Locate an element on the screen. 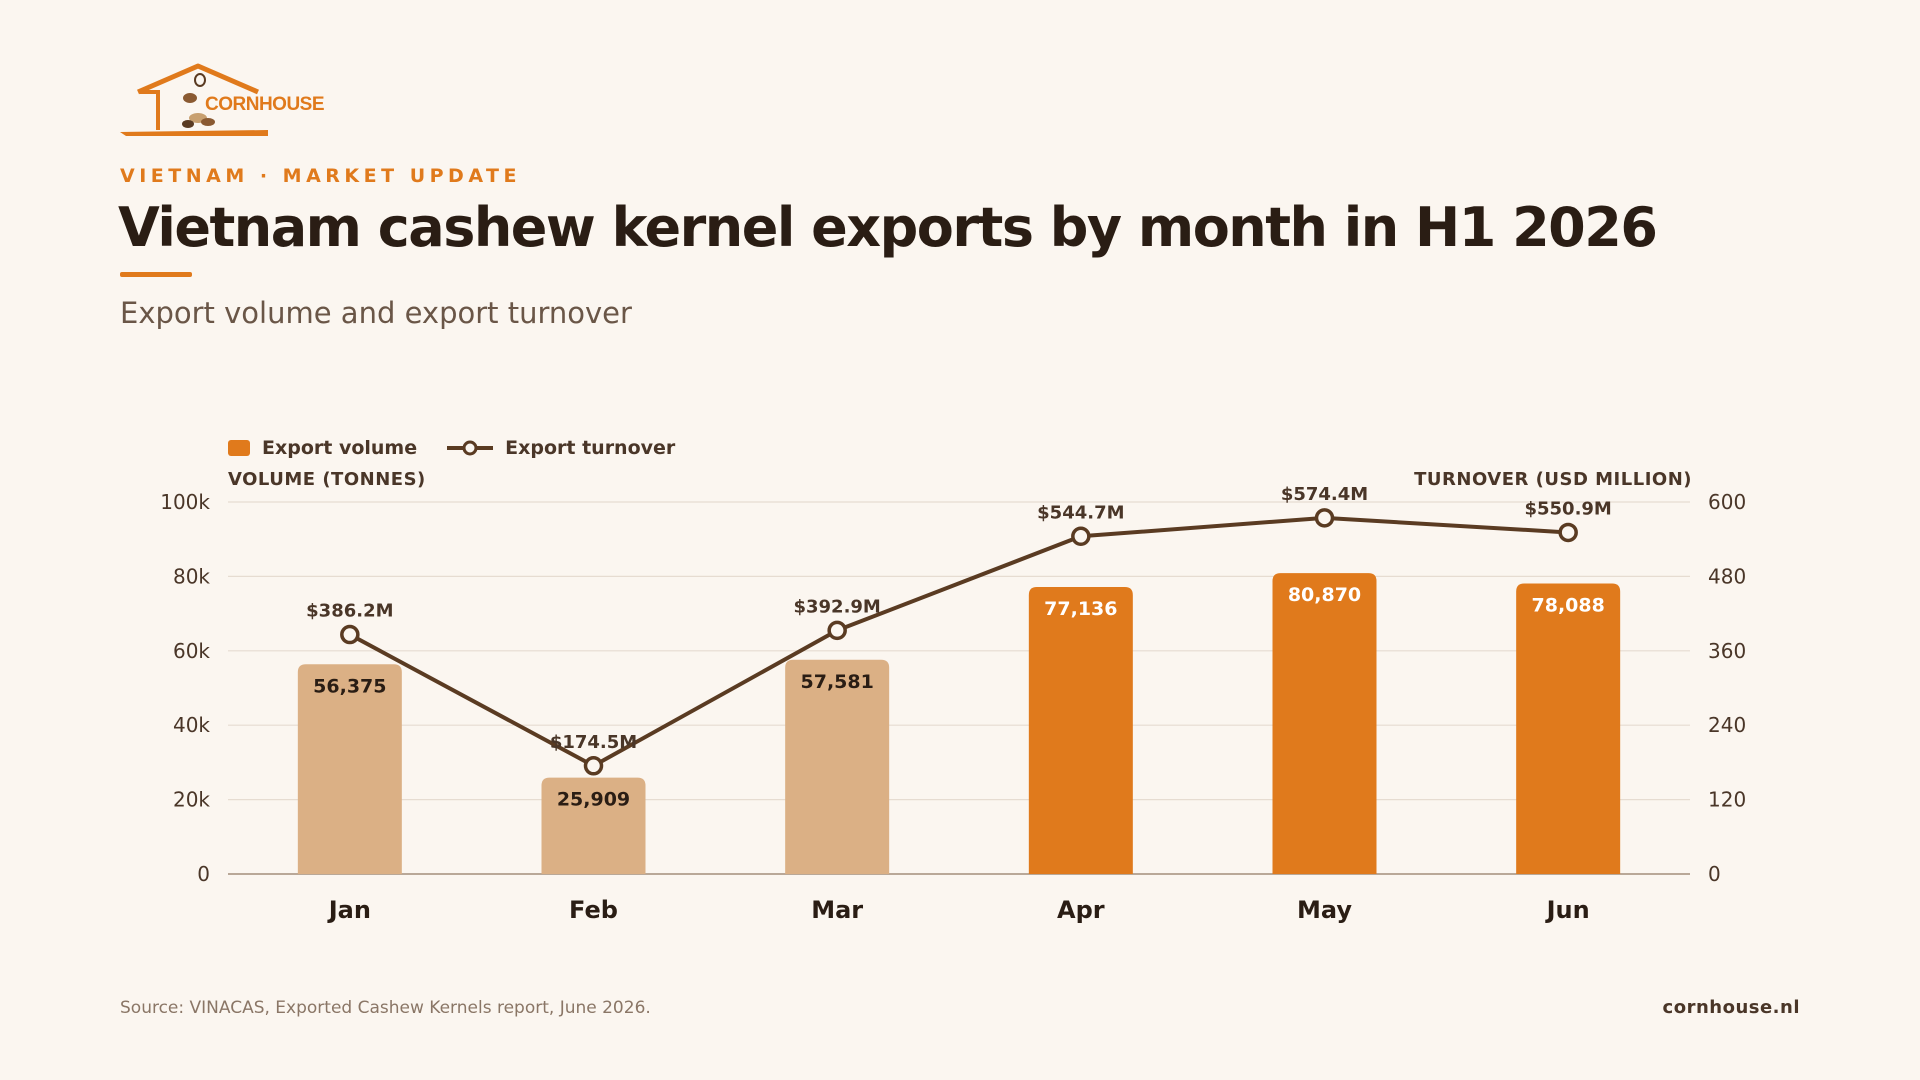  legend-item-turnover: Export turnover is located at coordinates (561, 448).